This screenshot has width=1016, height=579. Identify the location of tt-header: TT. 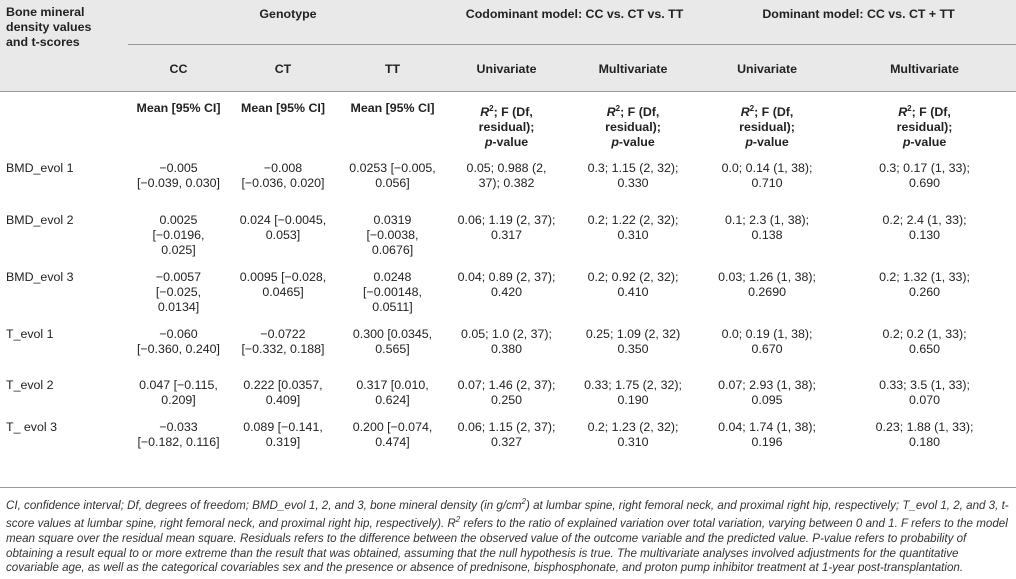
(392, 68).